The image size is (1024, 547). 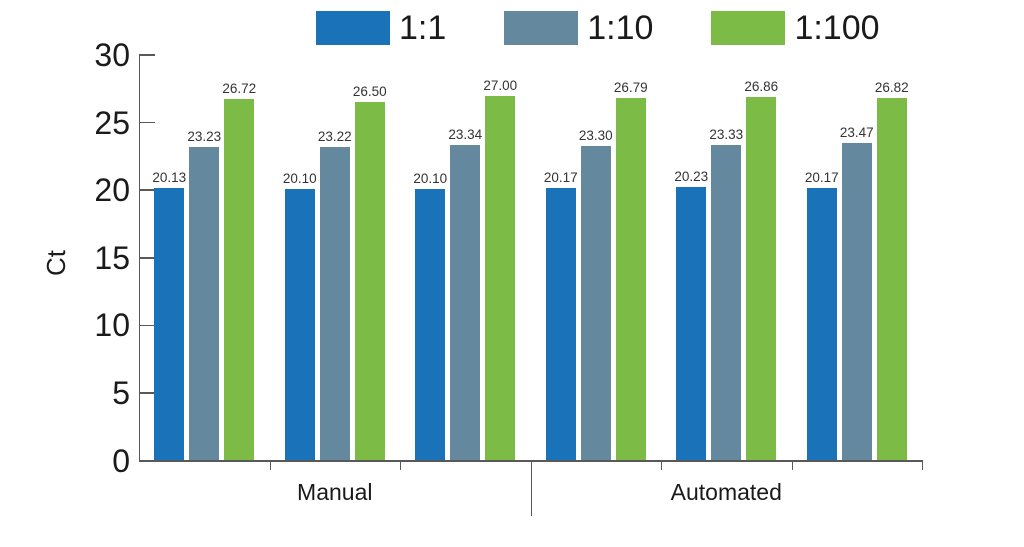 I want to click on y-axis-tick-label: 20, so click(x=112, y=190).